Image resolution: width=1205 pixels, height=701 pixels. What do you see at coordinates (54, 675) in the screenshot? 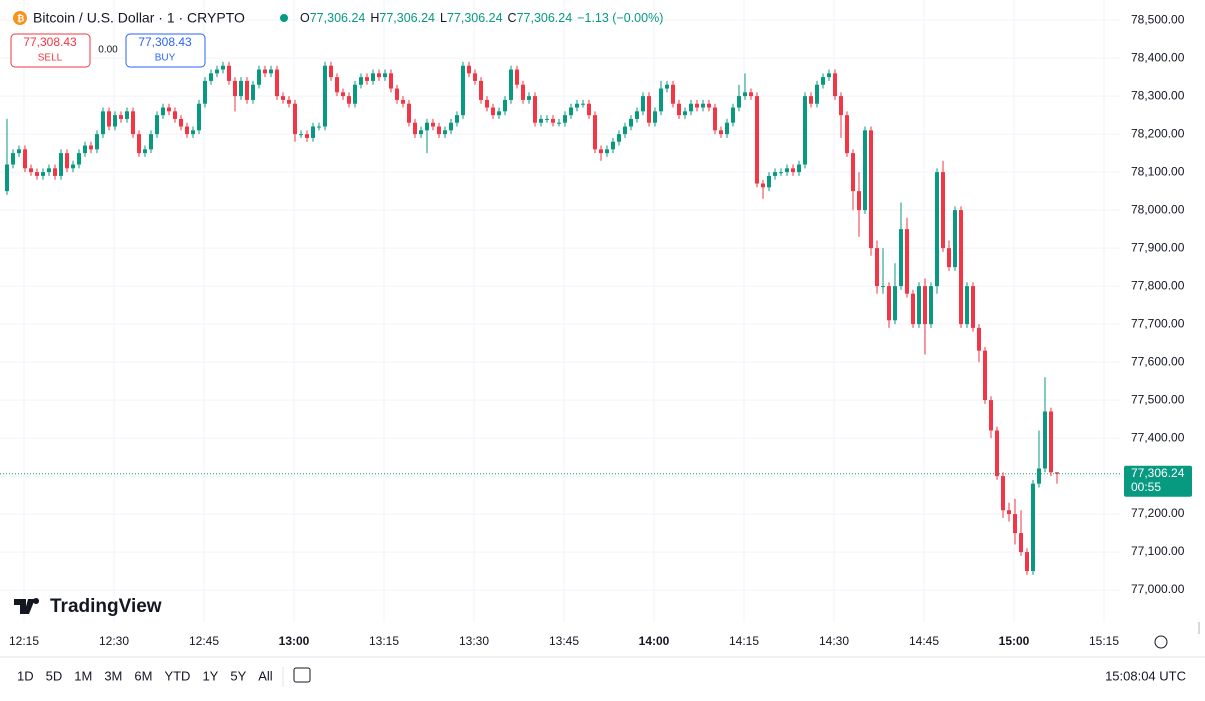
I see `range-button: 5D` at bounding box center [54, 675].